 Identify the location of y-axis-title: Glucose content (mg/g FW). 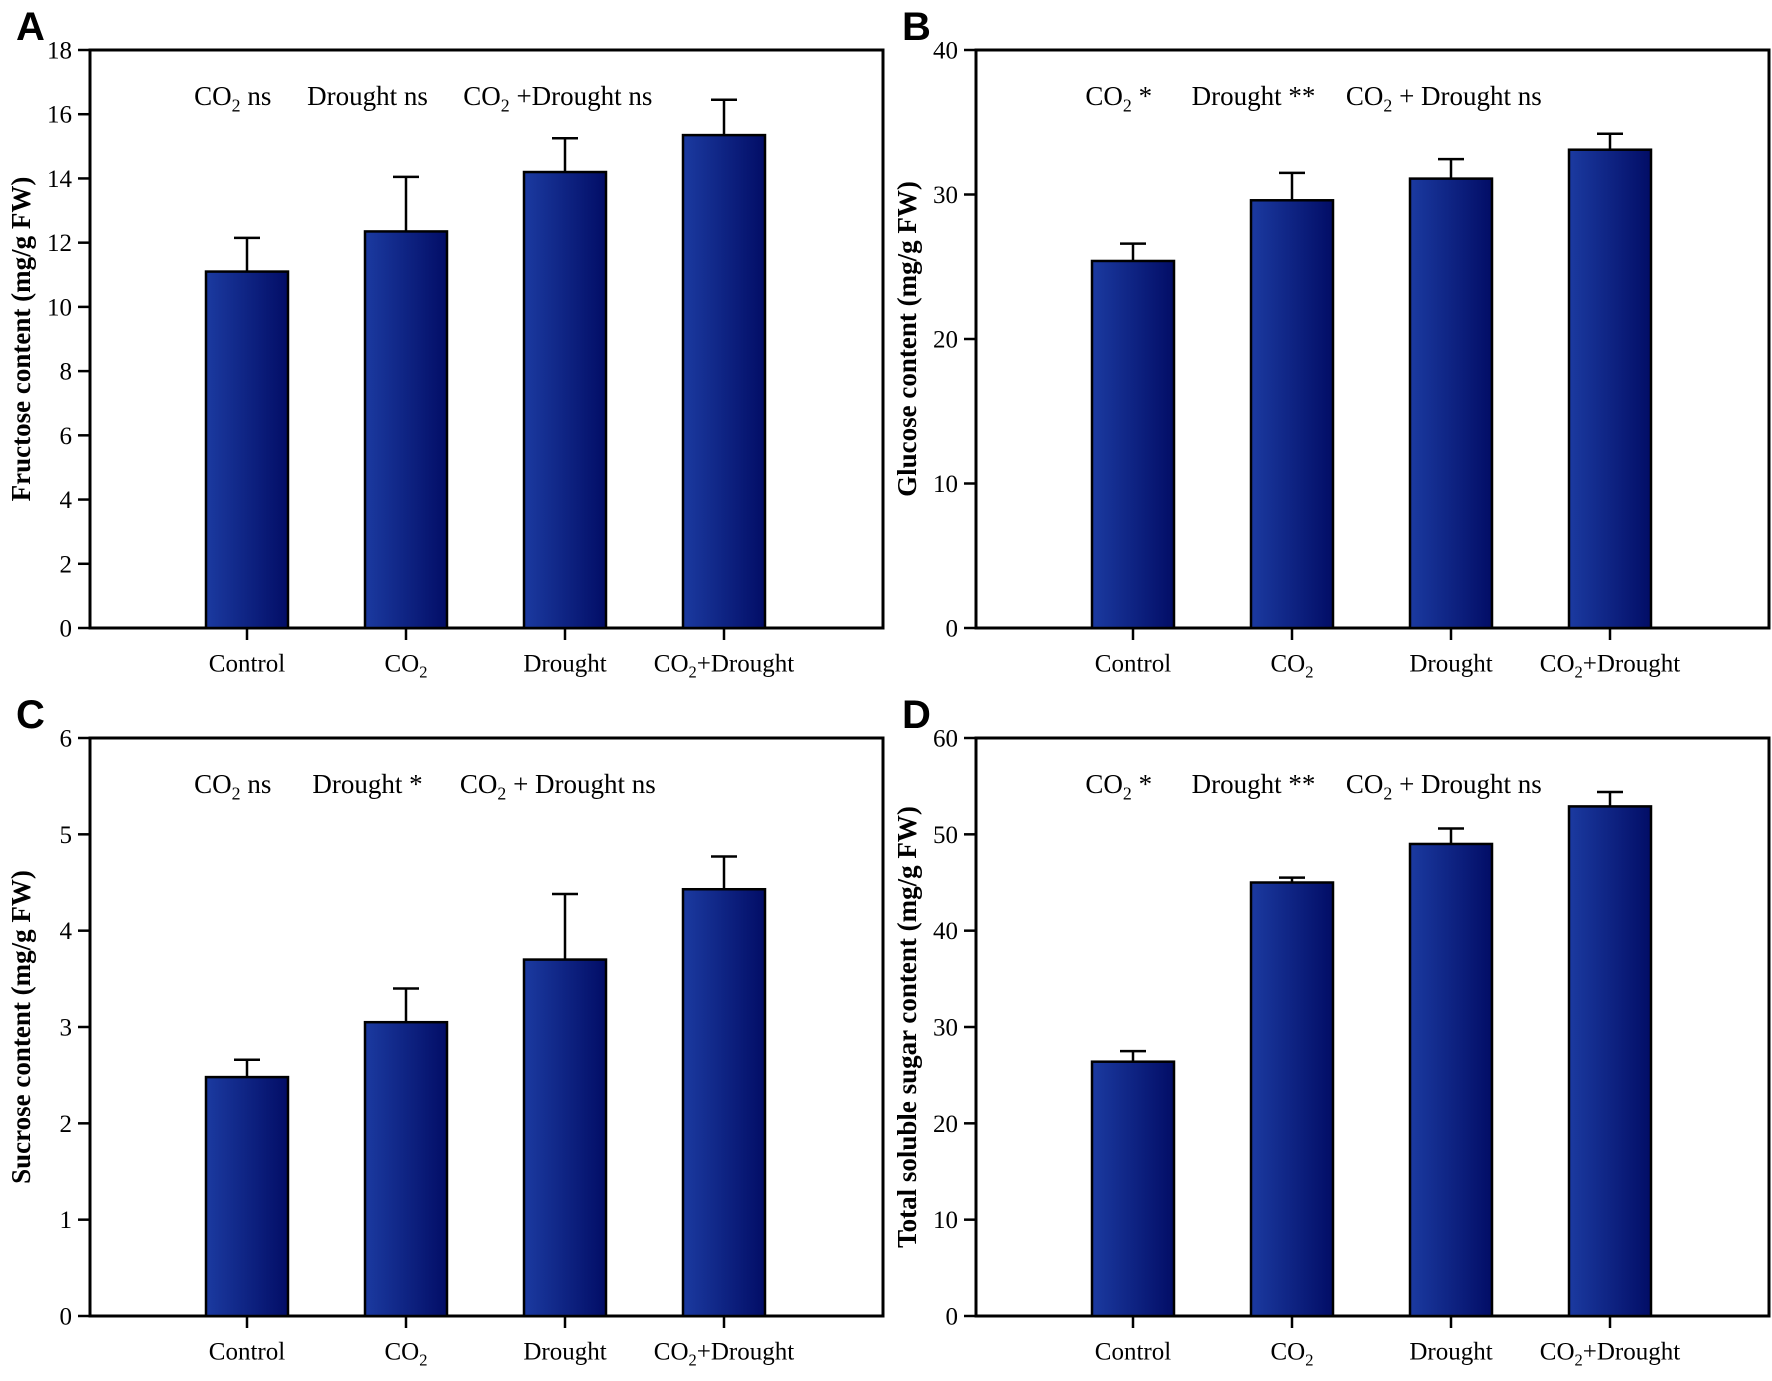
(907, 339).